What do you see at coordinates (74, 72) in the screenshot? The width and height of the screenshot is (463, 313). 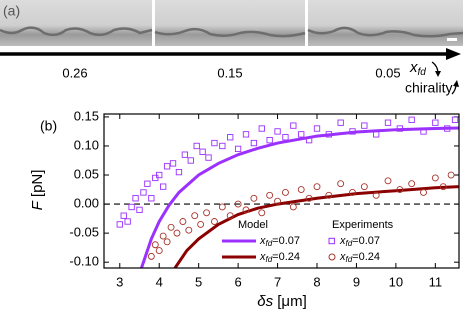 I see `image-value: 0.26` at bounding box center [74, 72].